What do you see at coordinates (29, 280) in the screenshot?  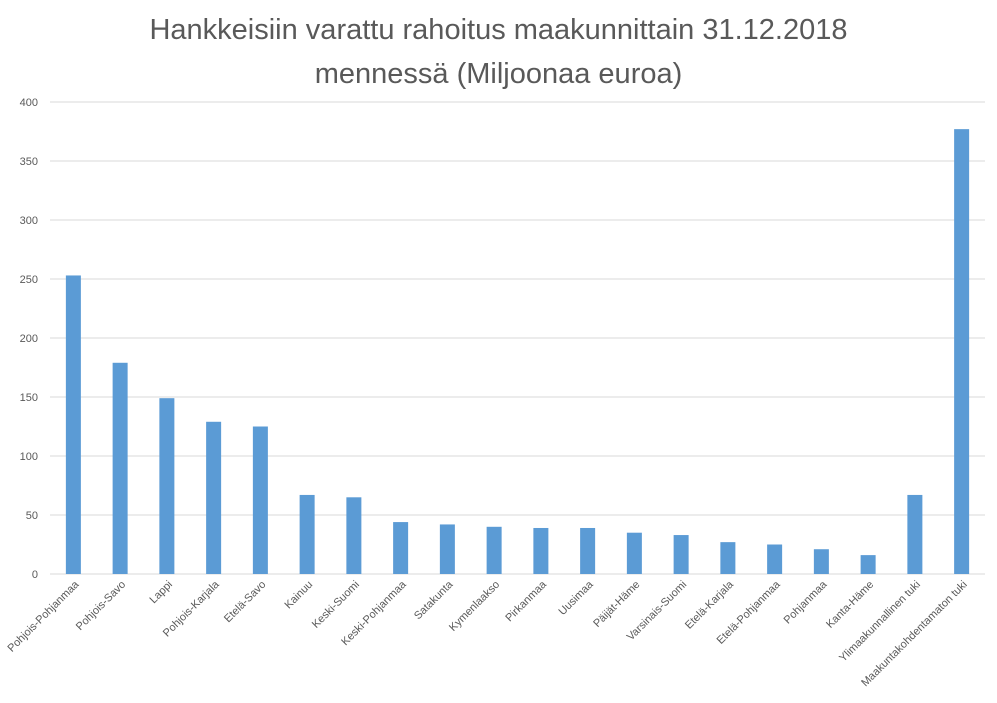 I see `y-tick-label: 250` at bounding box center [29, 280].